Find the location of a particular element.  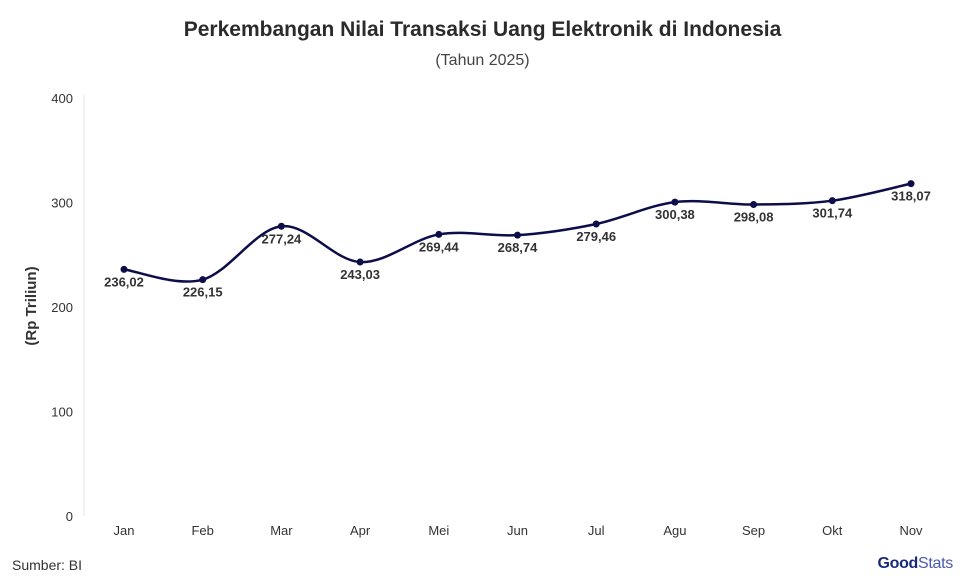

data-label: 279,46 is located at coordinates (596, 236).